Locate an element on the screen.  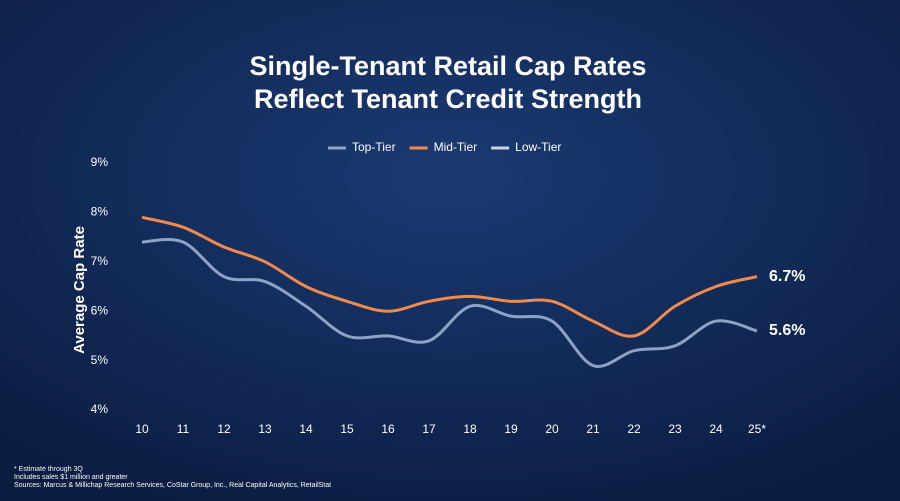
x-tick-label: 22 is located at coordinates (634, 429).